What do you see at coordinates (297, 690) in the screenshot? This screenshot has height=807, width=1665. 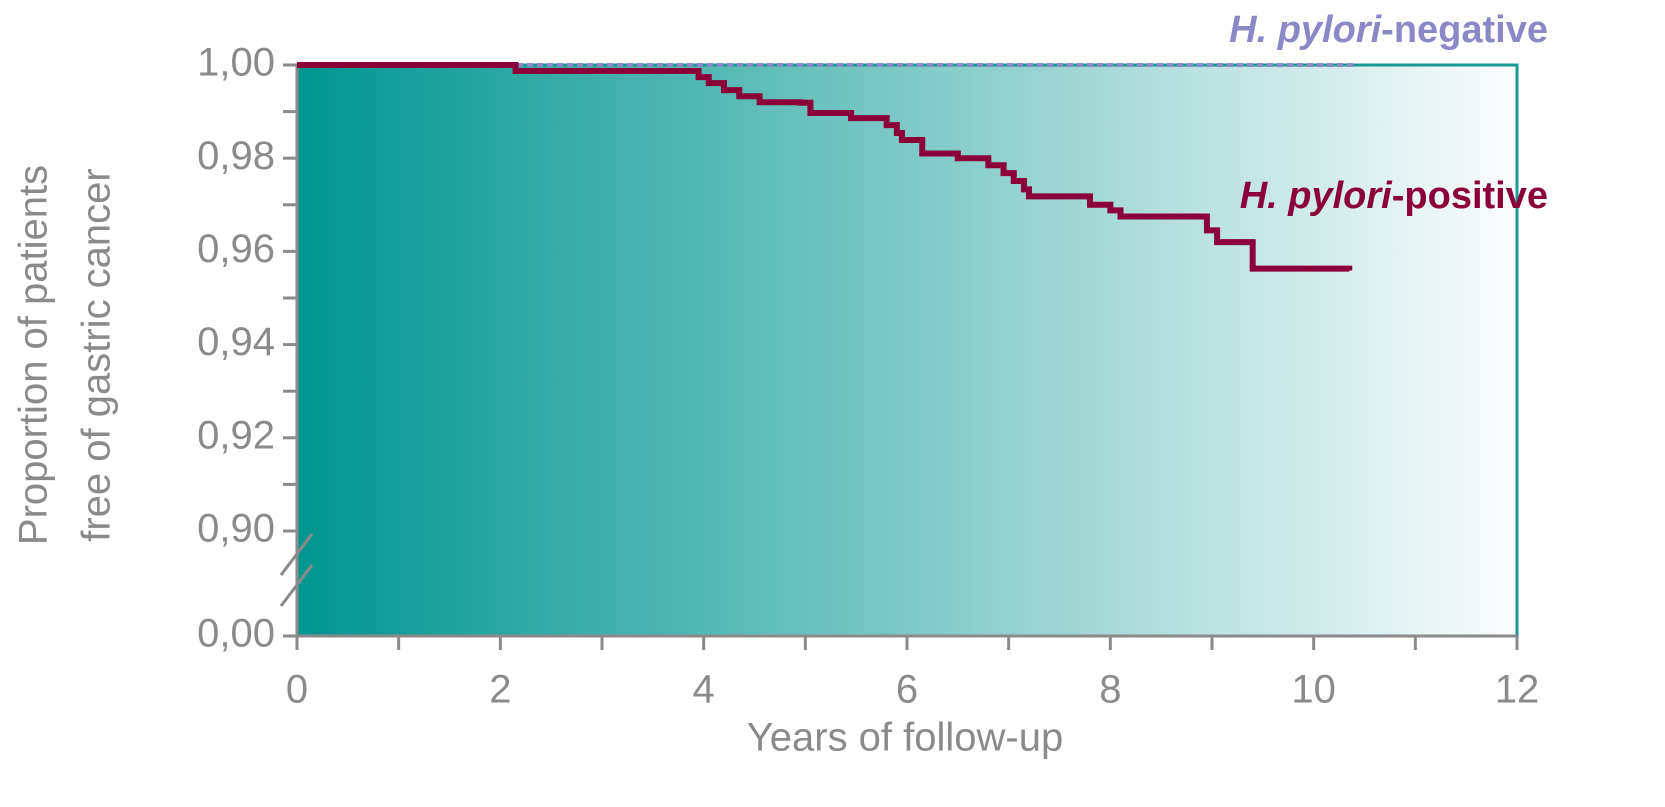 I see `x-tick-label: 0` at bounding box center [297, 690].